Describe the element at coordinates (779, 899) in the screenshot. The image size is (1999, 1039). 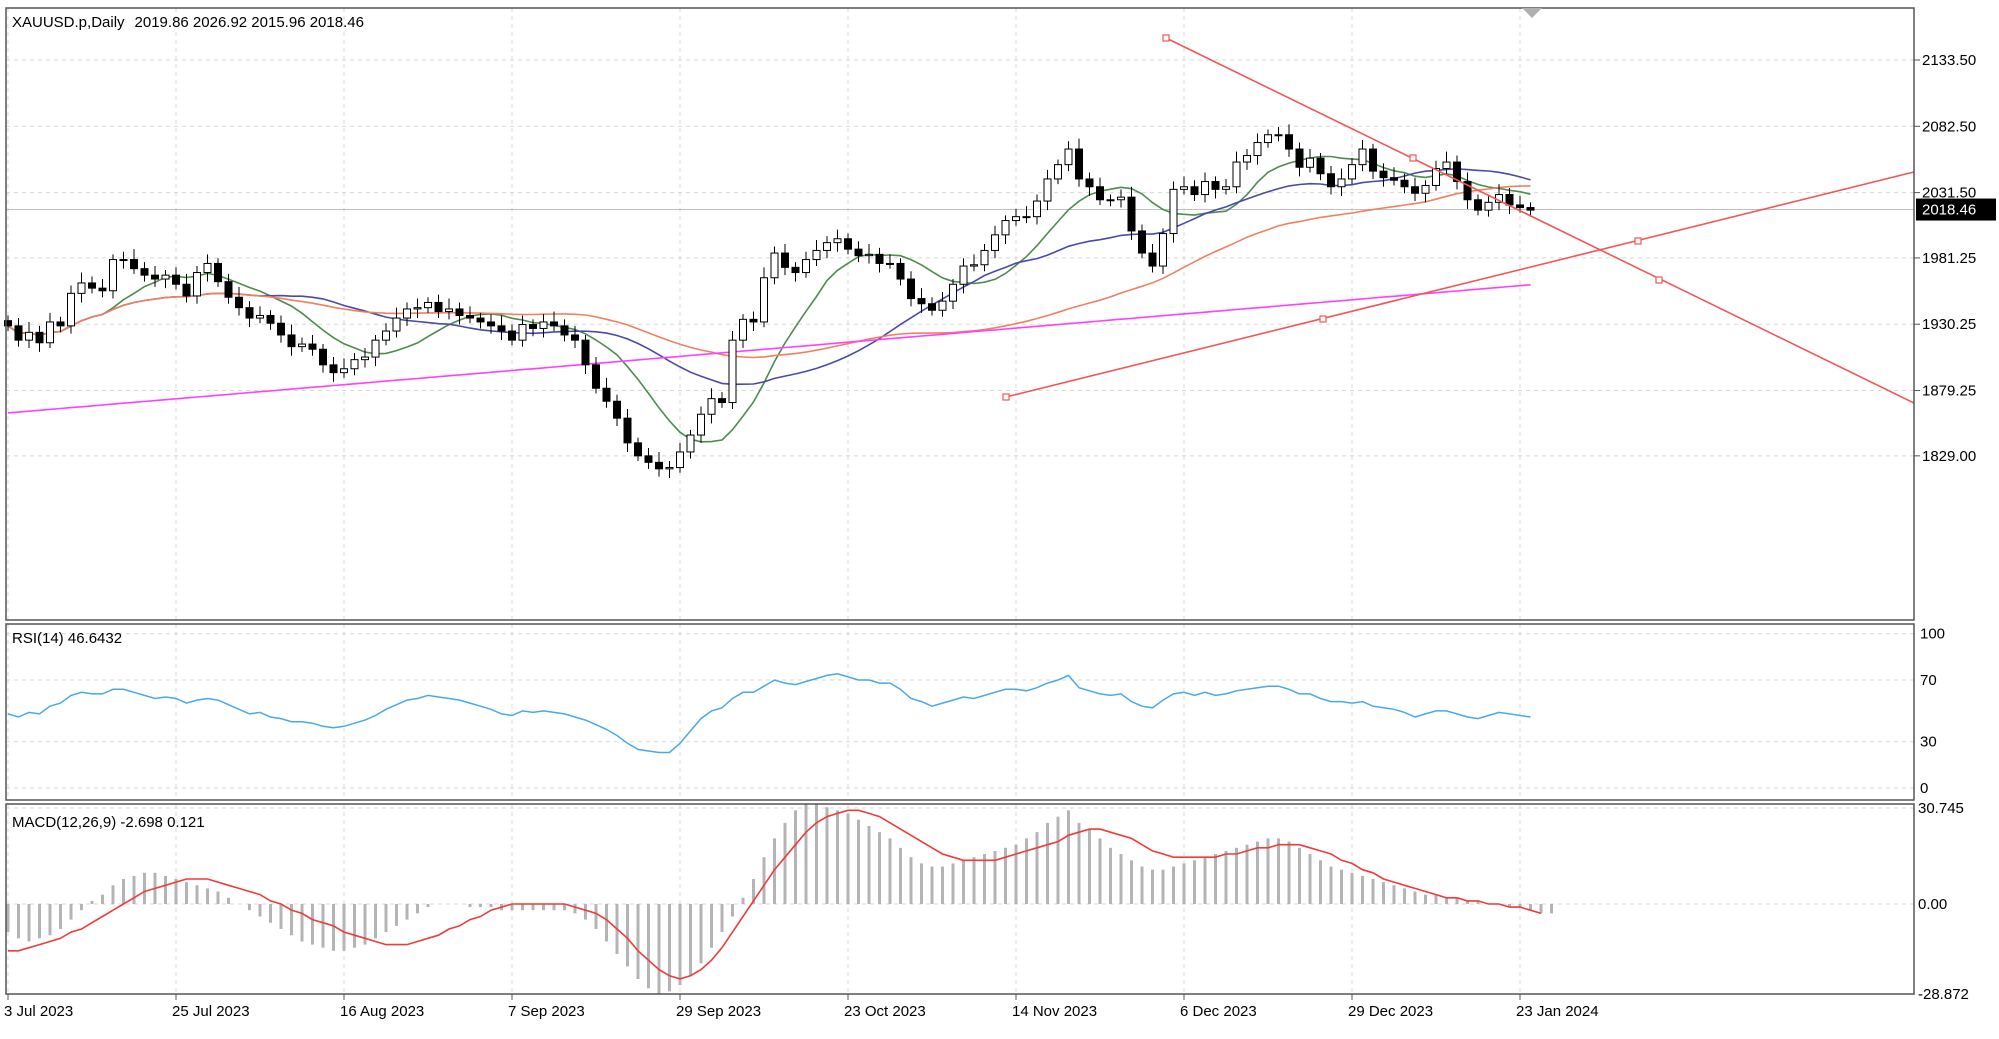
I see `macd-pane: MACD(12,26,9) -2.698 0.121` at that location.